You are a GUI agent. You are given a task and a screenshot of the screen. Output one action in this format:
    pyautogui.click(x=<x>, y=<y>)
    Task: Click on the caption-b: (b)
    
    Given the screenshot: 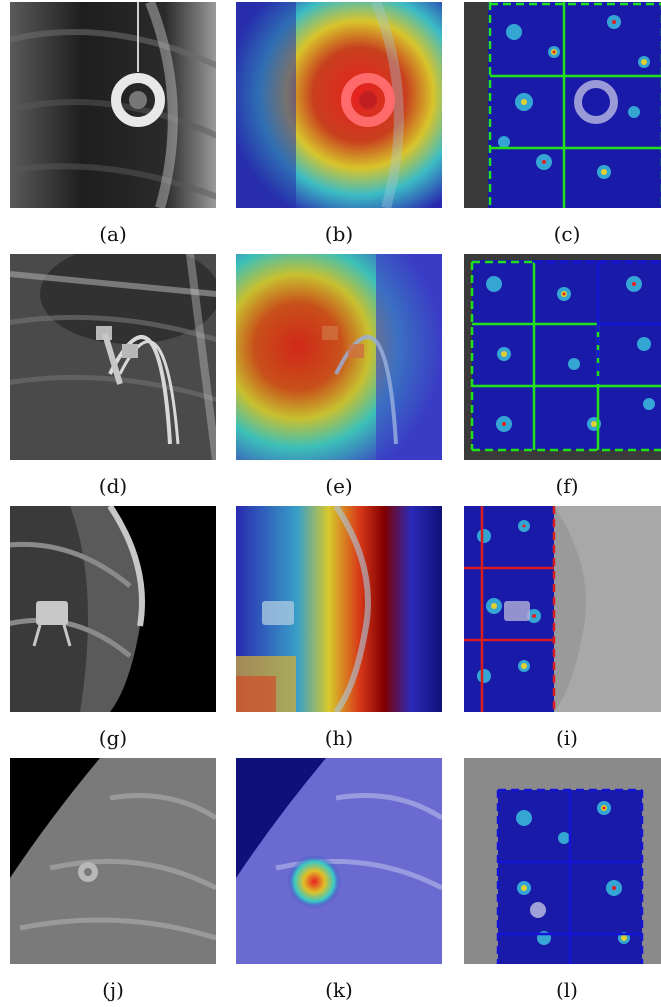 What is the action you would take?
    pyautogui.click(x=339, y=234)
    